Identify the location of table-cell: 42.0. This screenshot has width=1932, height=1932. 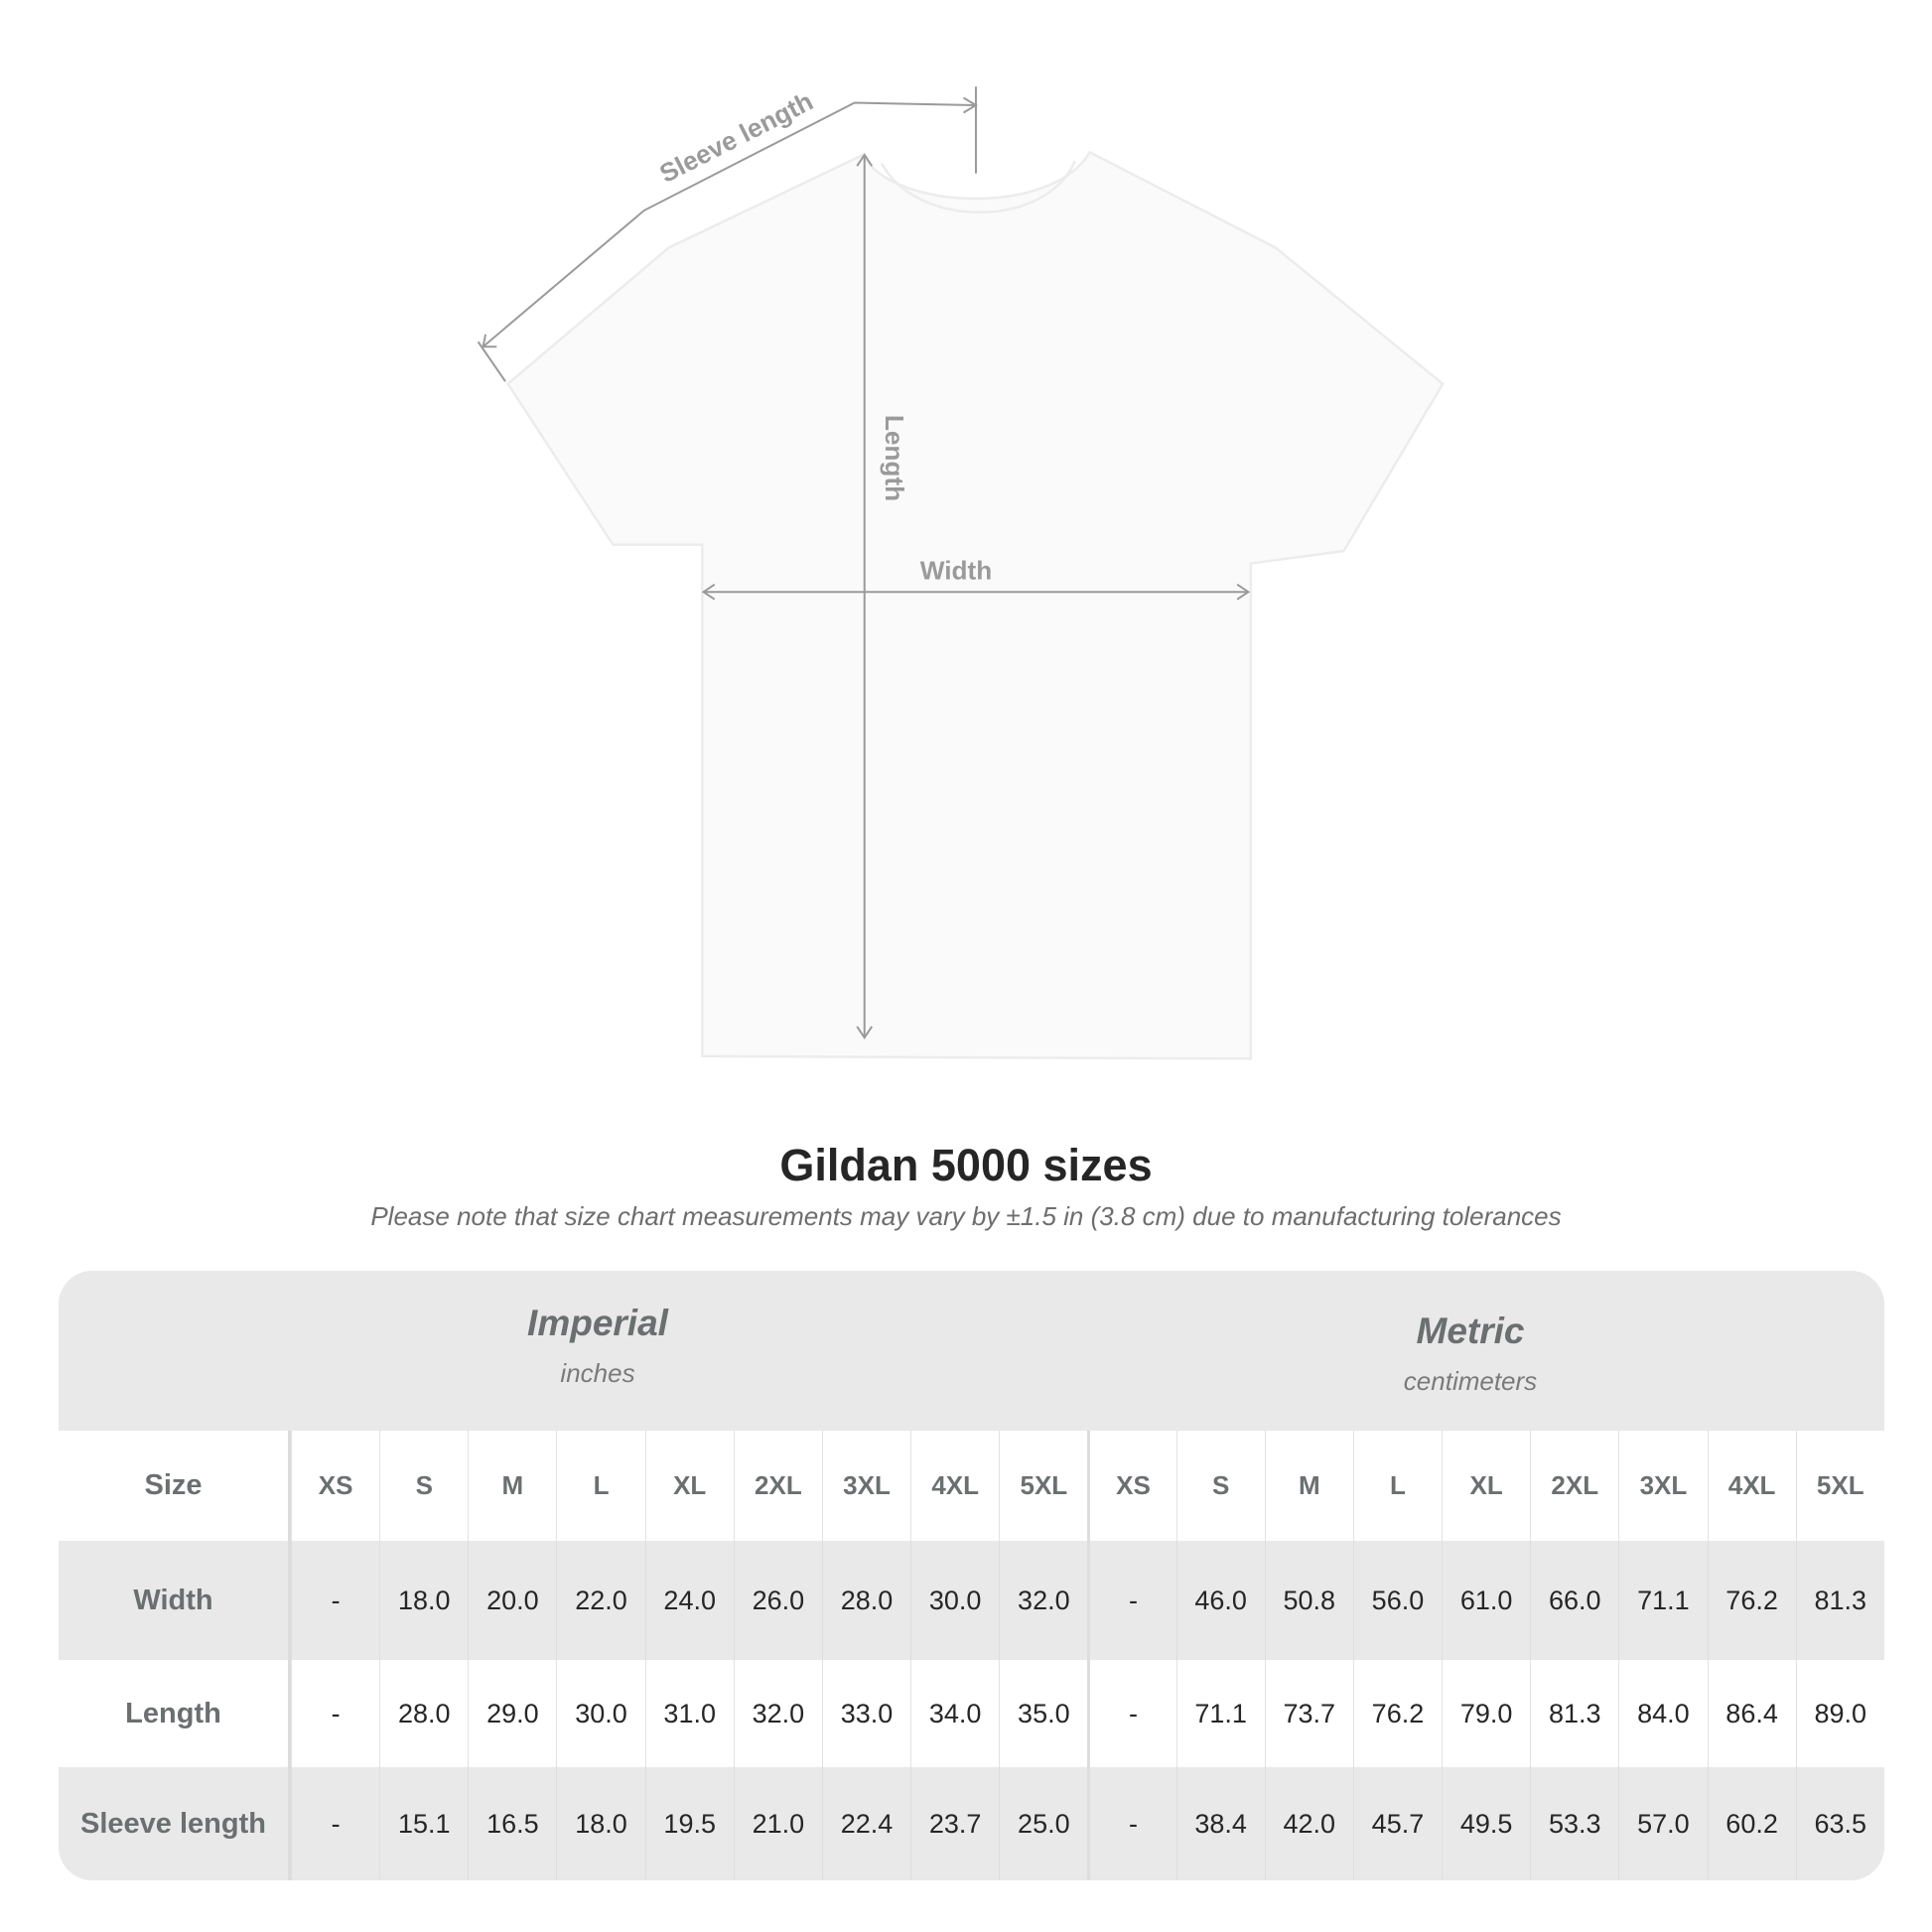
(1308, 1823).